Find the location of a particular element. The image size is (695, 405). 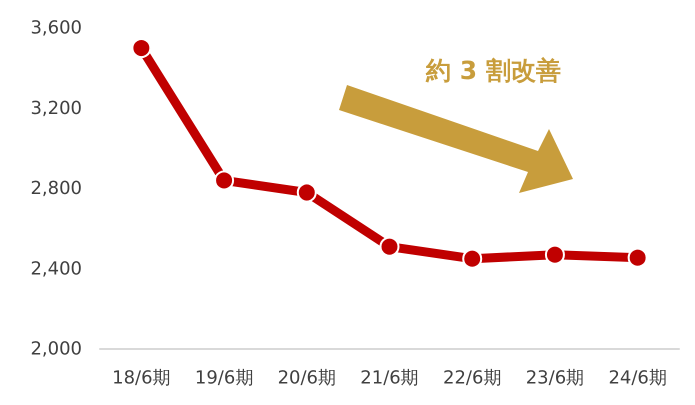

x-tick-label: 24/6期 is located at coordinates (637, 378).